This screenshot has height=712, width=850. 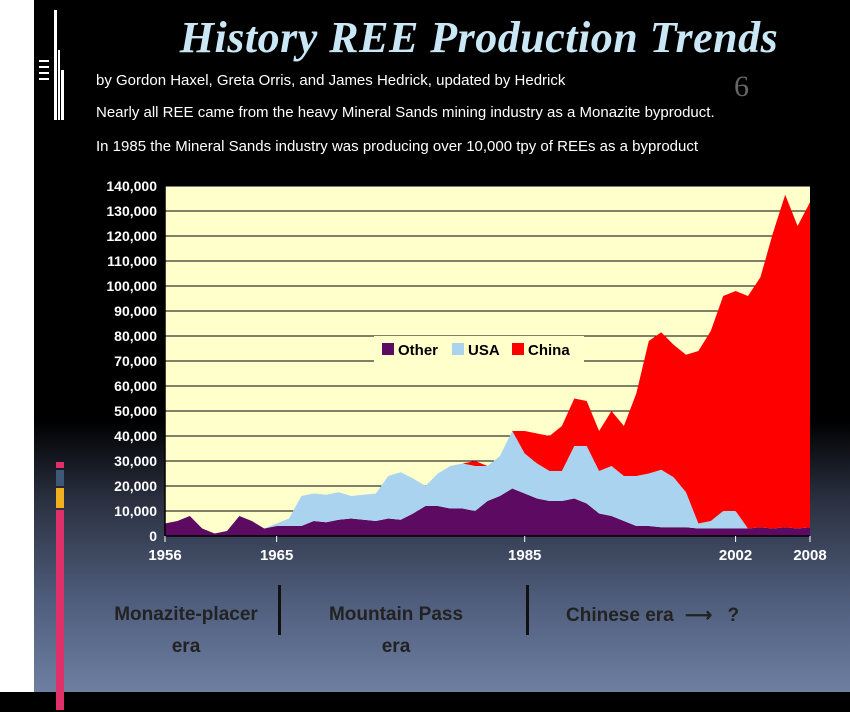 I want to click on y-tick-label: 110,000, so click(x=132, y=261).